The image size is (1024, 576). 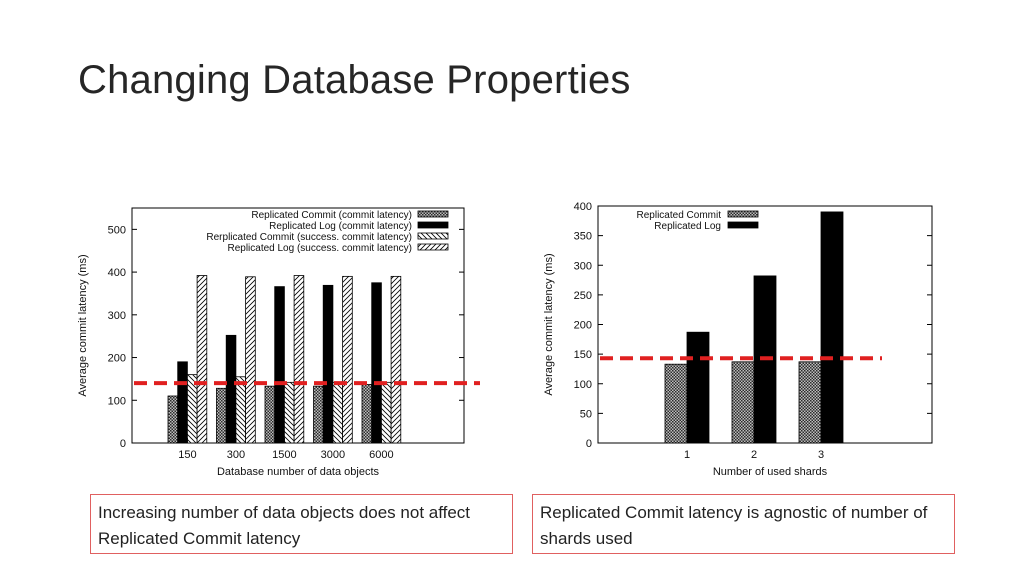 What do you see at coordinates (821, 455) in the screenshot?
I see `x-tick-label: 3` at bounding box center [821, 455].